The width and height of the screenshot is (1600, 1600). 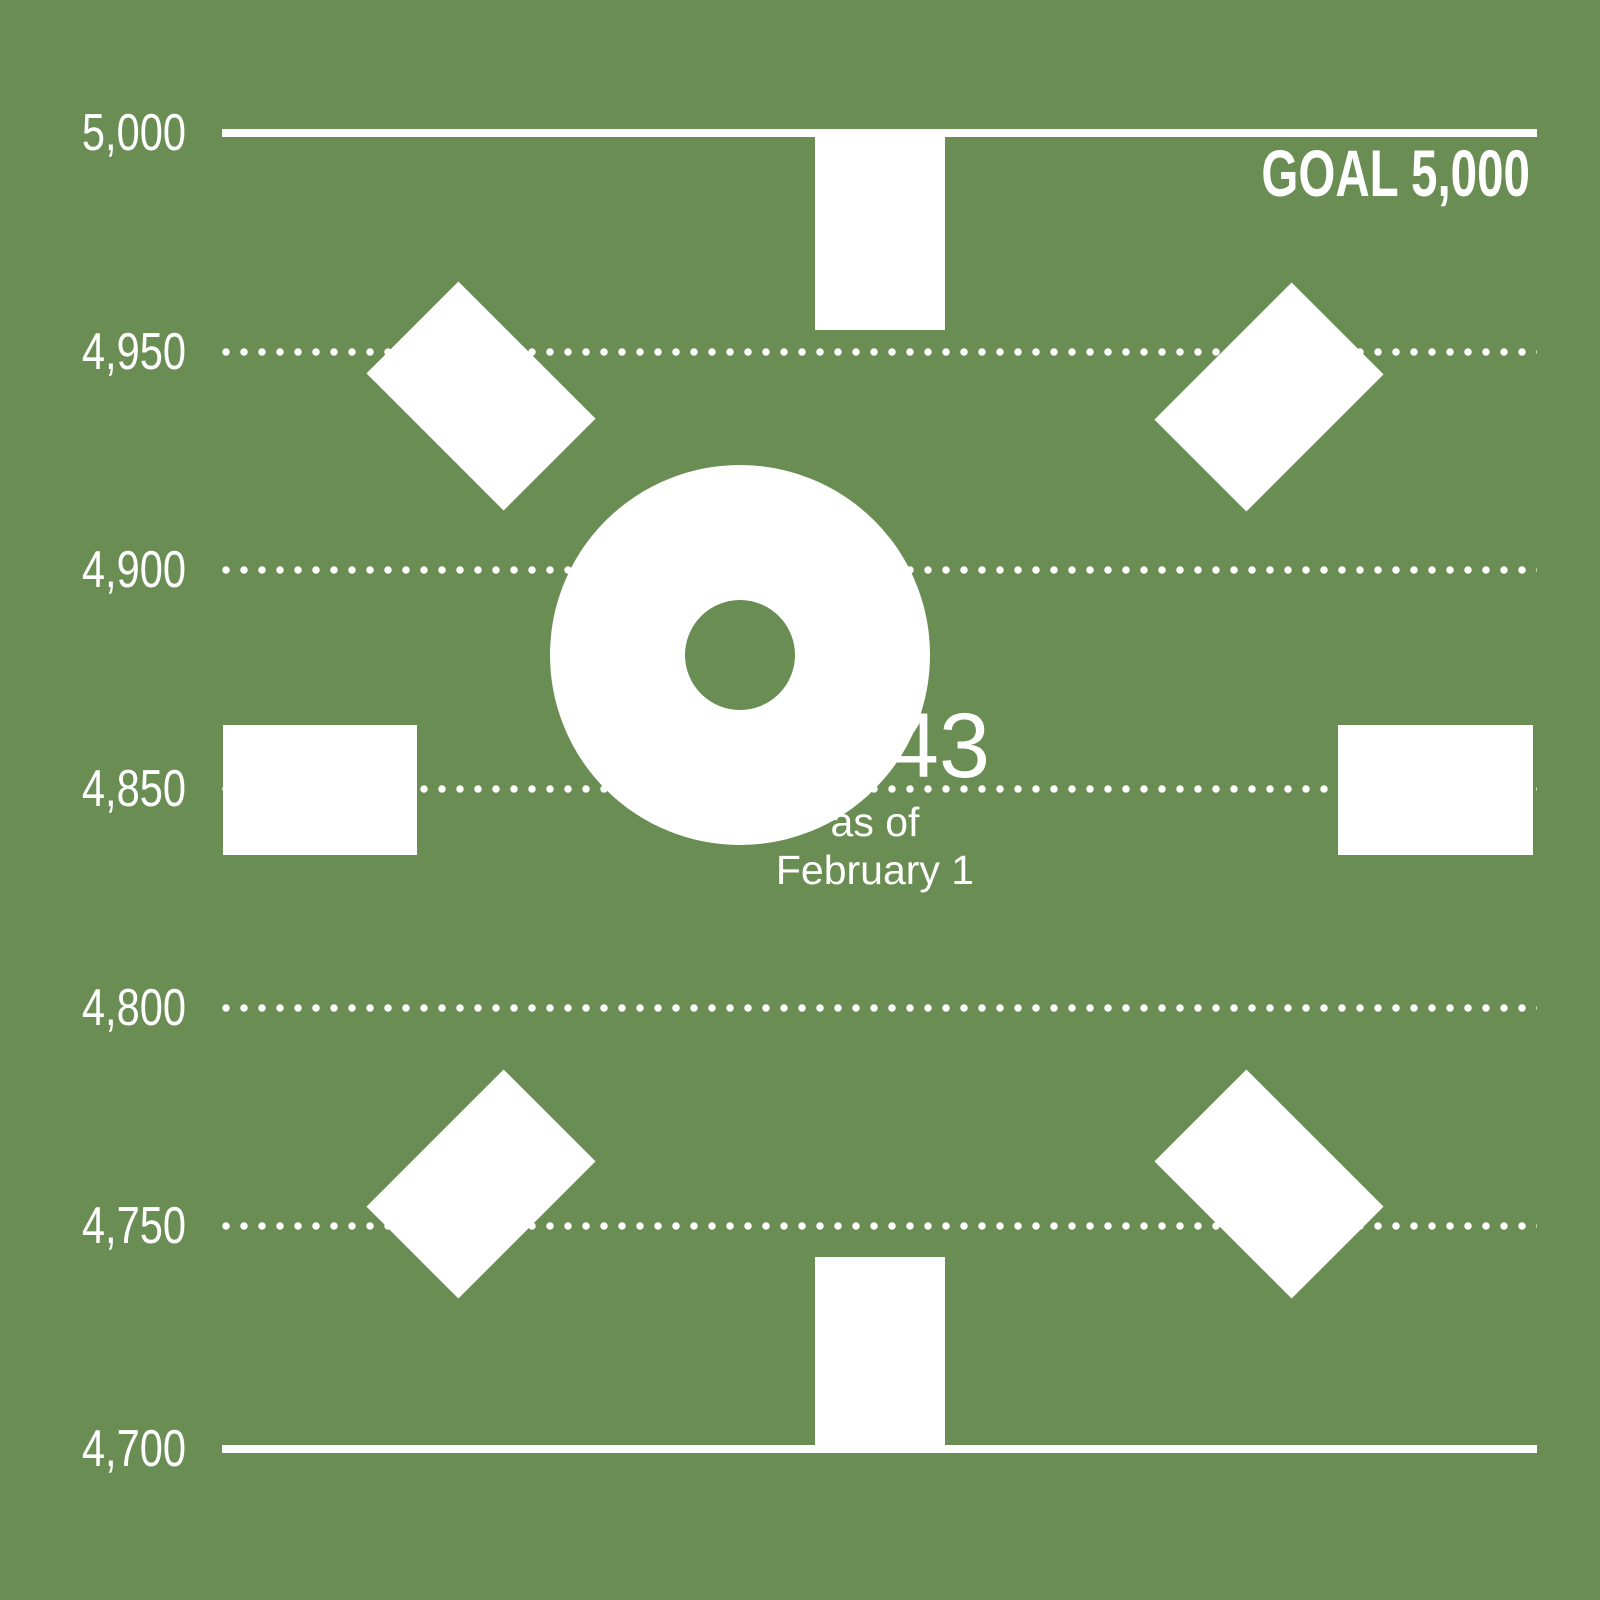 What do you see at coordinates (875, 746) in the screenshot?
I see `current-value: 4,743` at bounding box center [875, 746].